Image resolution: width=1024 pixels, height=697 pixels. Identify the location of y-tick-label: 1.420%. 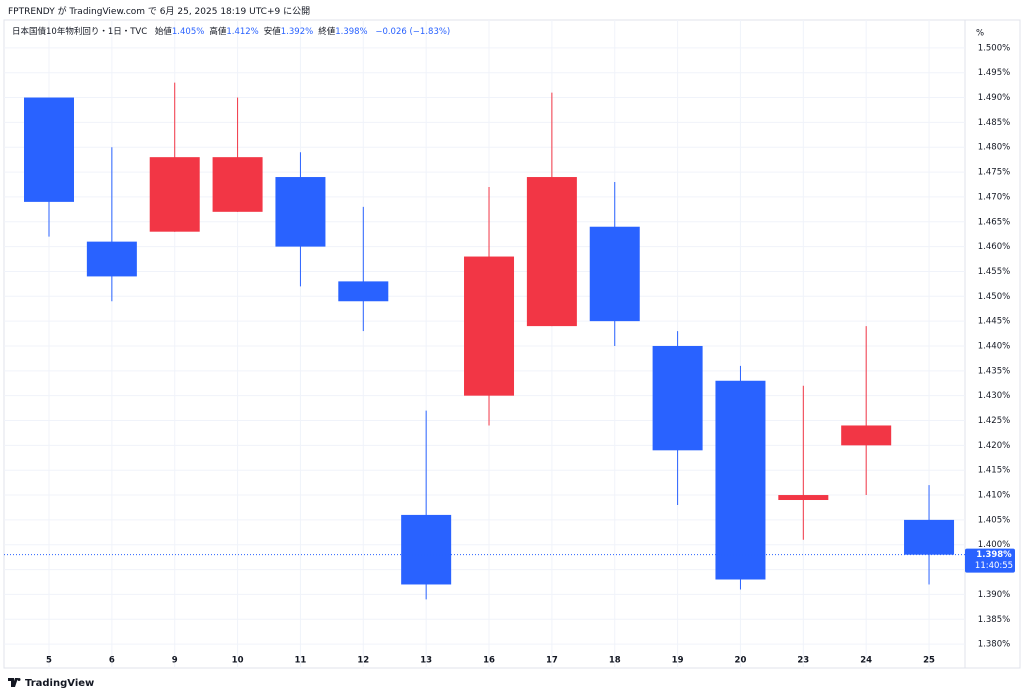
(994, 446).